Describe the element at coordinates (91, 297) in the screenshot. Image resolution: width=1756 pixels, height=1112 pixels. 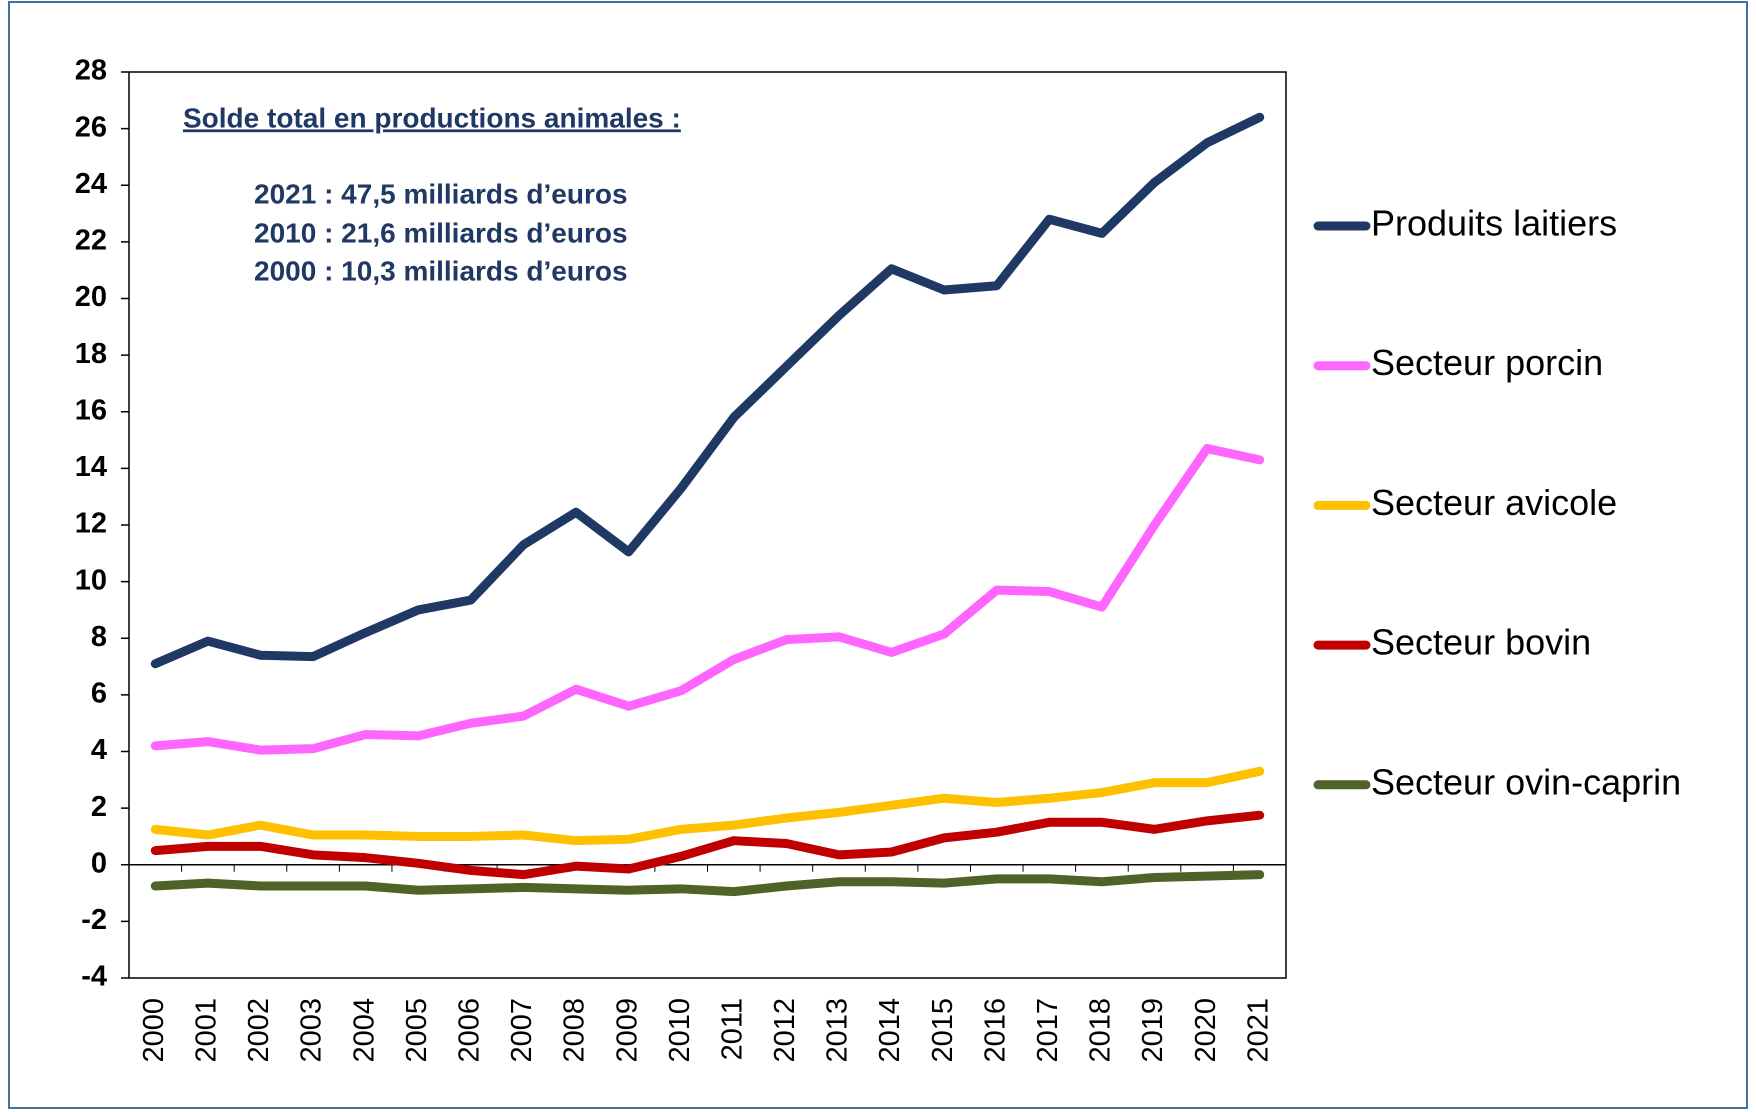
I see `y-tick-label: 20` at that location.